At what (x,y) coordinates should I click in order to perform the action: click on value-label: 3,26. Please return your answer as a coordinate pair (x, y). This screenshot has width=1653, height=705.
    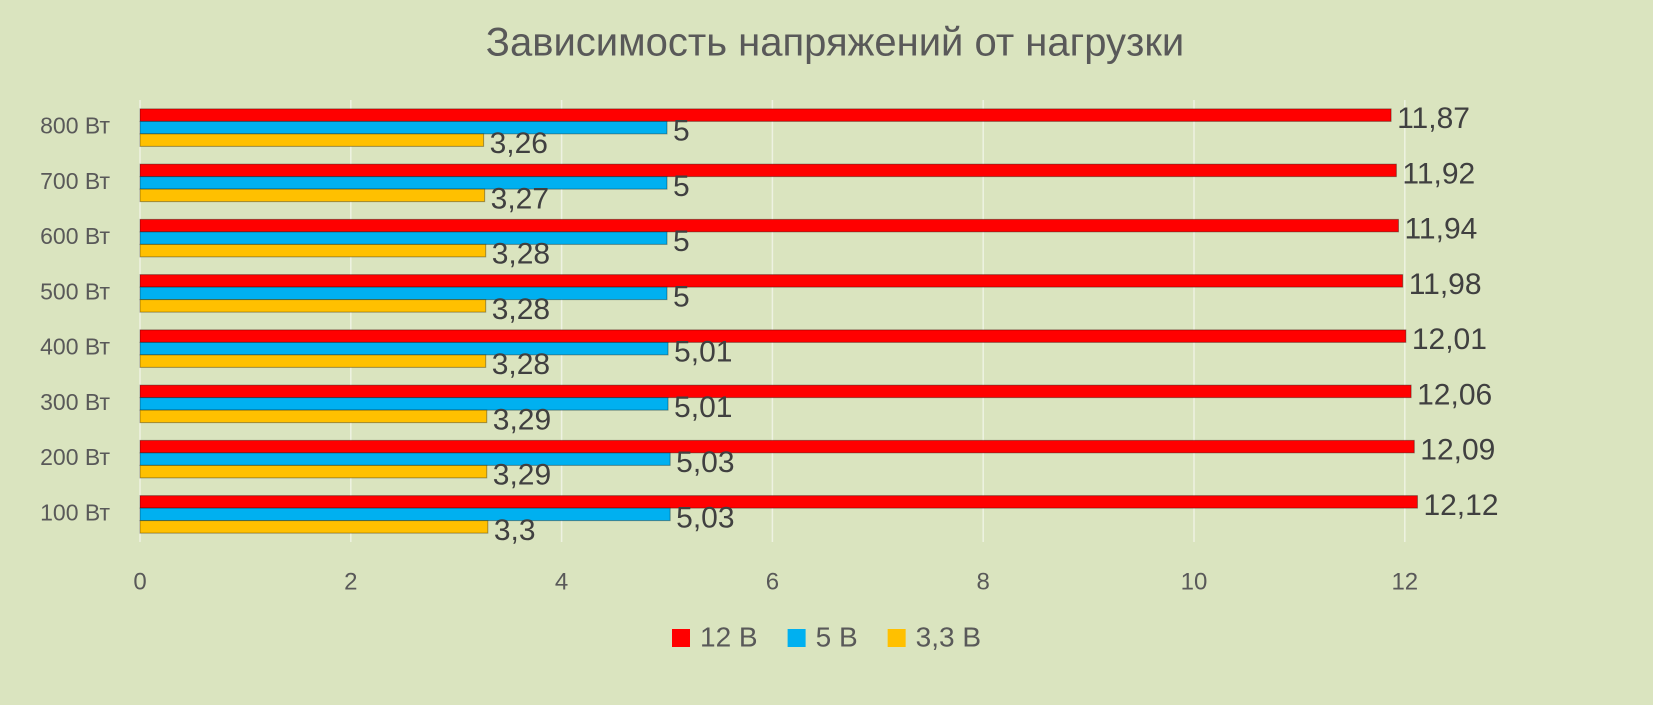
    Looking at the image, I should click on (519, 143).